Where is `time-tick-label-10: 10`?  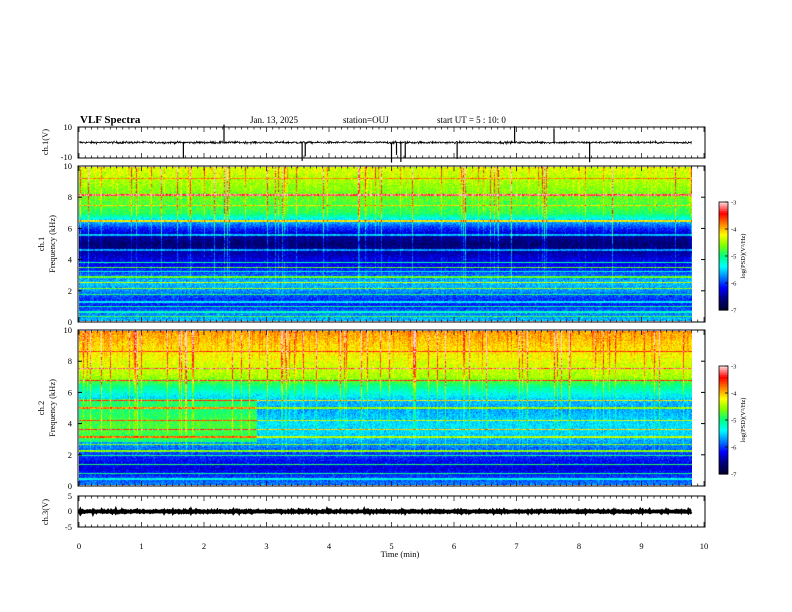
time-tick-label-10: 10 is located at coordinates (704, 546).